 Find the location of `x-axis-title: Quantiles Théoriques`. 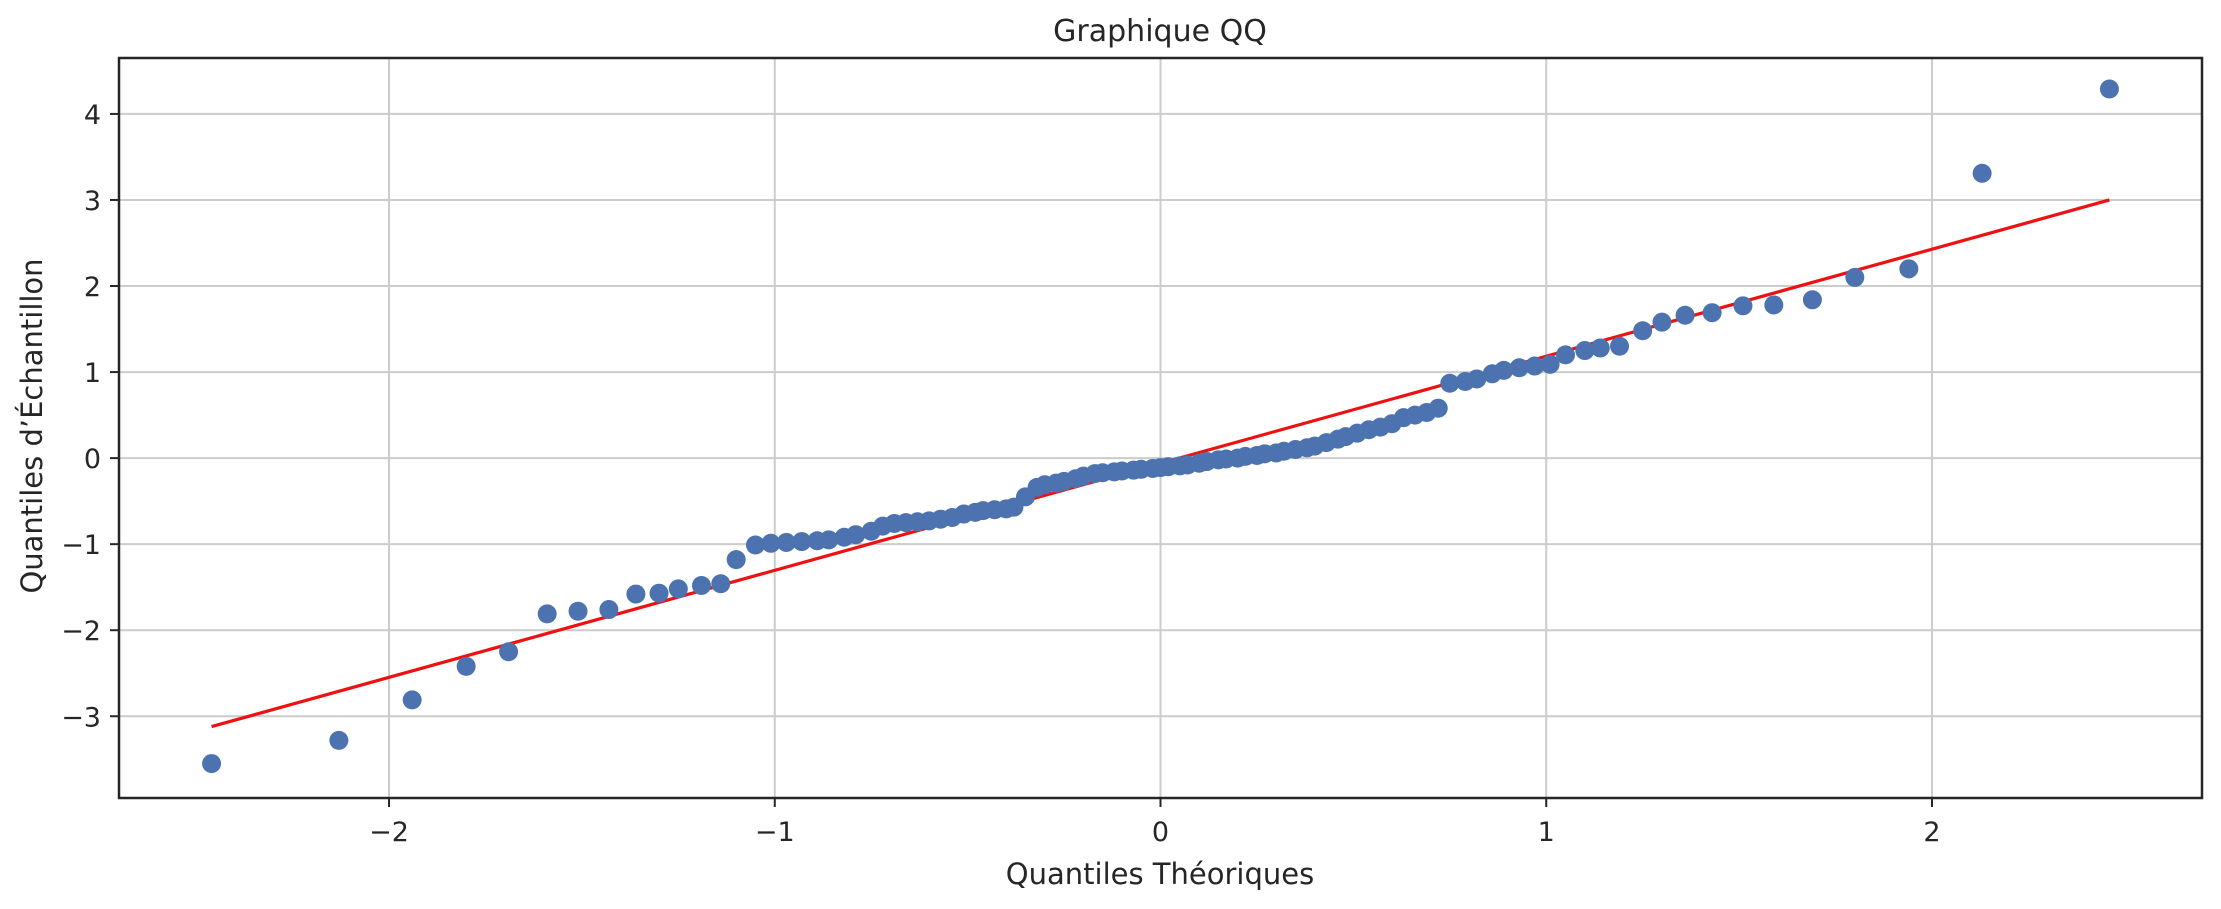

x-axis-title: Quantiles Théoriques is located at coordinates (1160, 874).